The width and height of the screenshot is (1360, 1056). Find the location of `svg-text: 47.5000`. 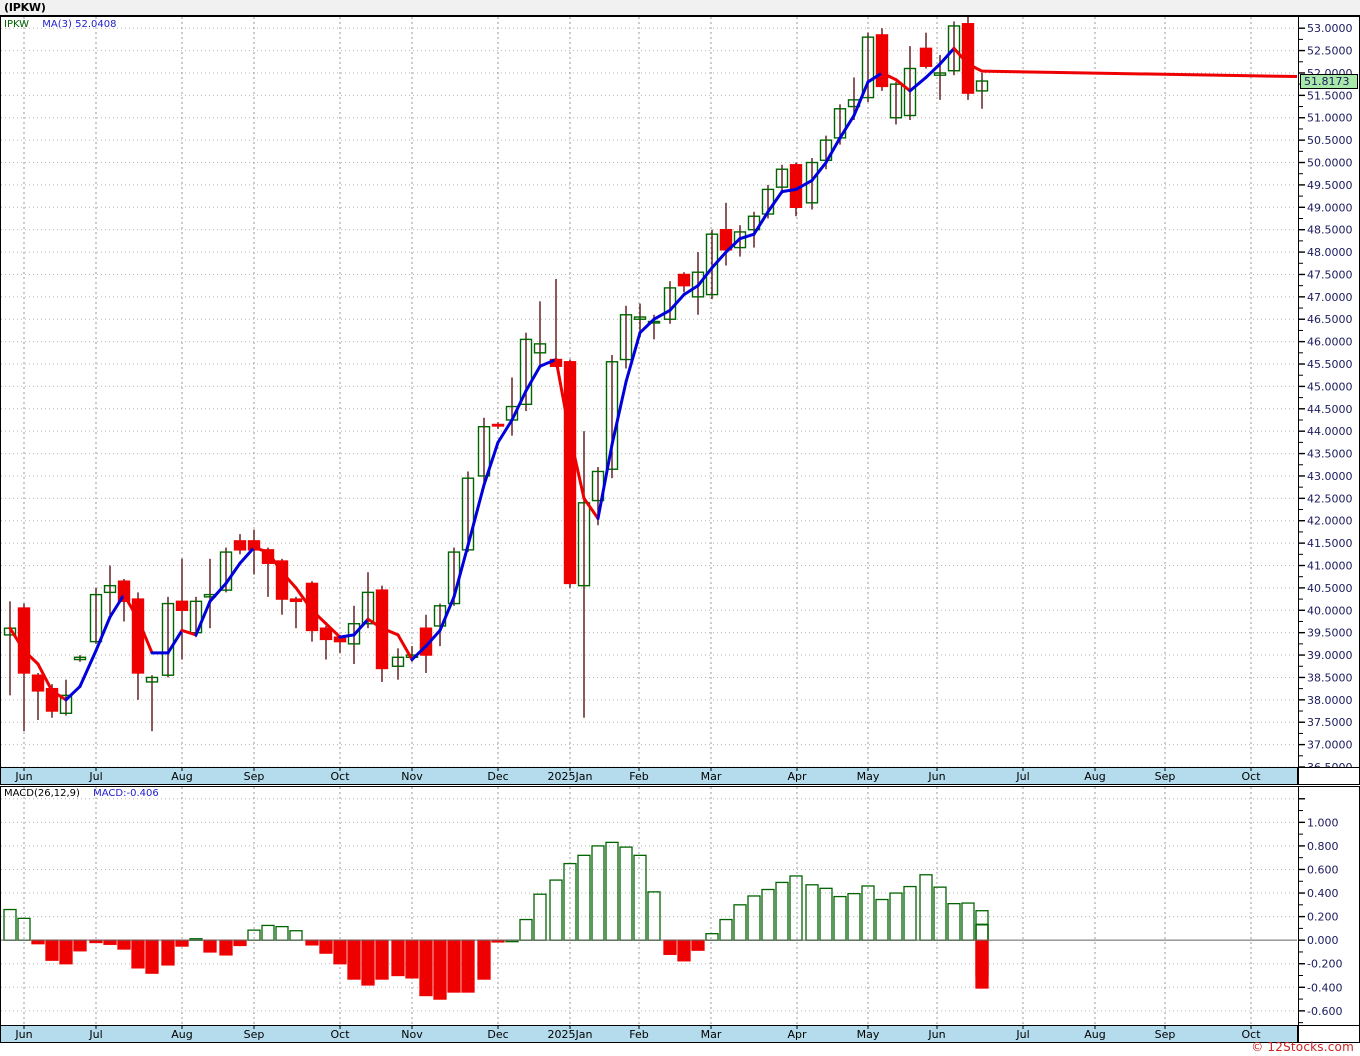

svg-text: 47.5000 is located at coordinates (1330, 274).